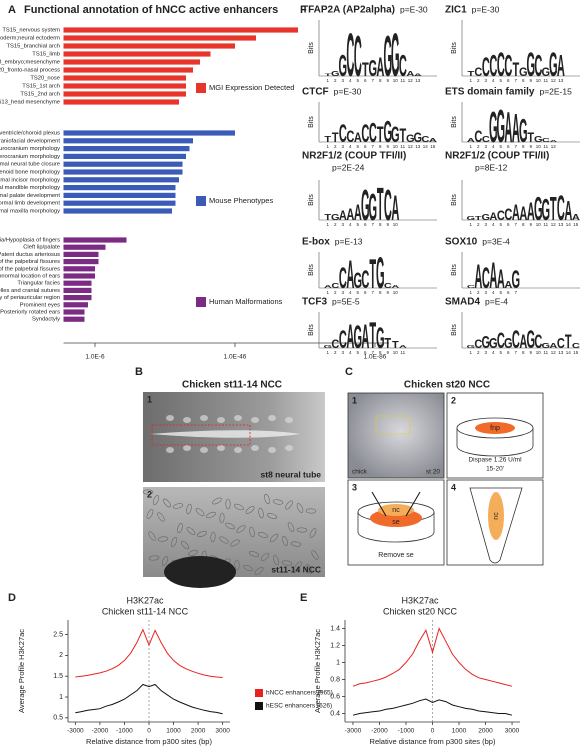  What do you see at coordinates (314, 302) in the screenshot?
I see `motif-name: TCF3` at bounding box center [314, 302].